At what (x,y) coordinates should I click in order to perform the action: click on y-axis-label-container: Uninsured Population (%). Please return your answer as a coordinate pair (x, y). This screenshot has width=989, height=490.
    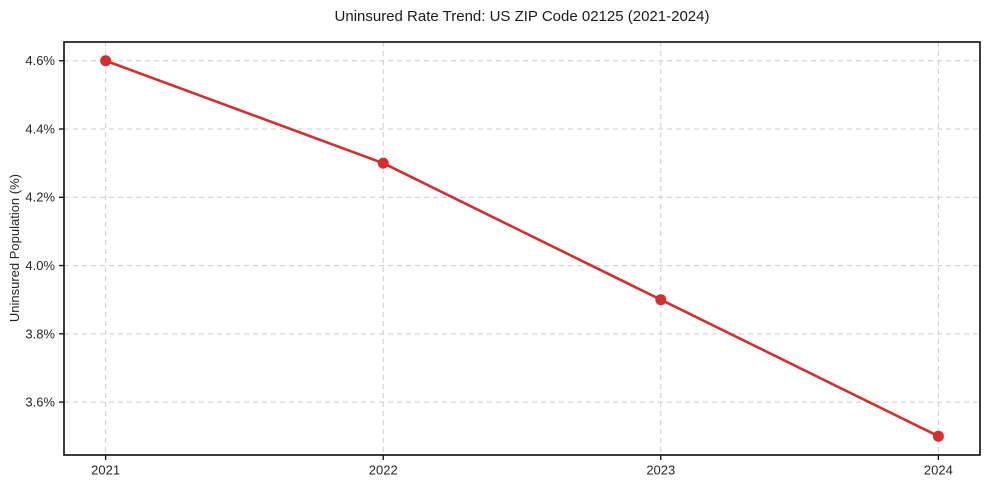
    Looking at the image, I should click on (14, 248).